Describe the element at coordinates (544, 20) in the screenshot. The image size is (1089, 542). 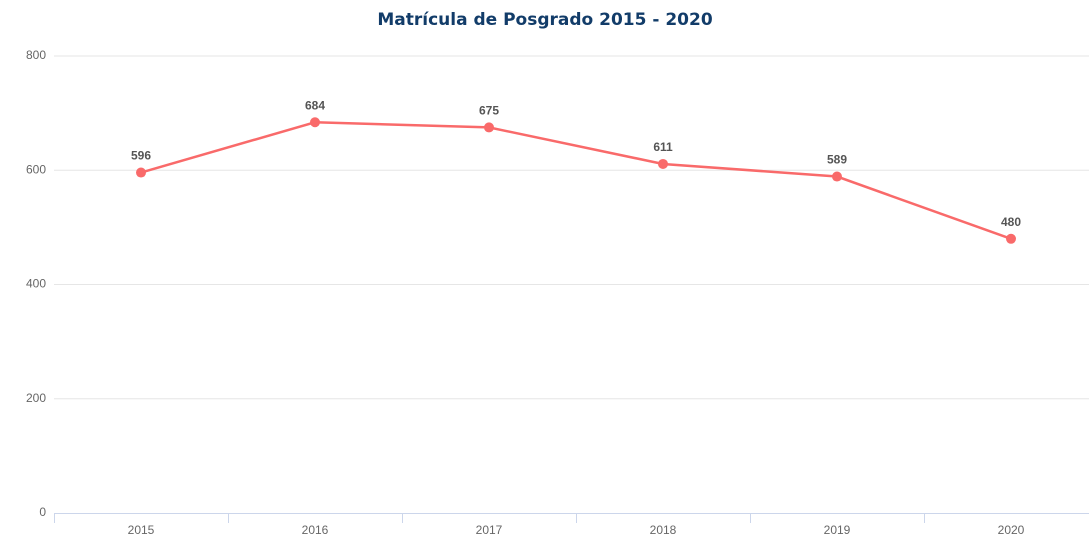
I see `chart-title: Matrícula de Posgrado 2015 - 2020` at that location.